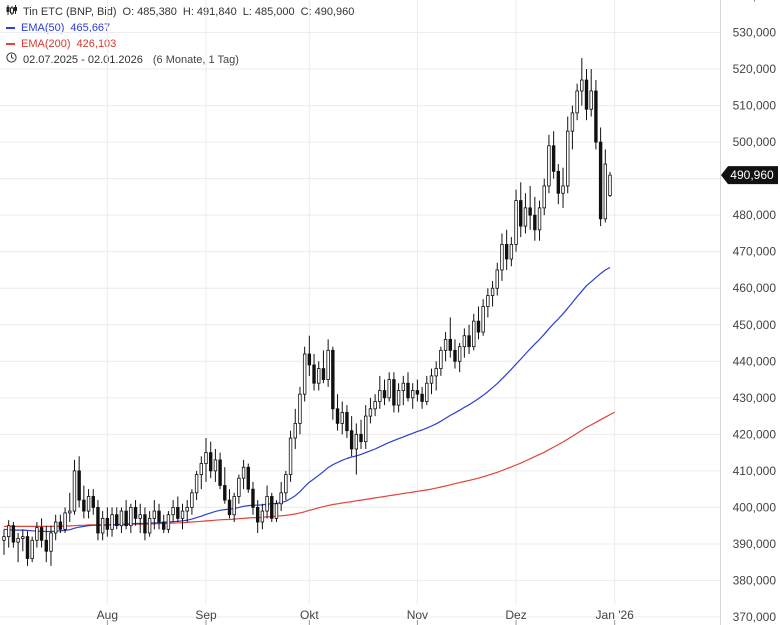 This screenshot has width=780, height=625. I want to click on x-tick-label: Dez, so click(515, 615).